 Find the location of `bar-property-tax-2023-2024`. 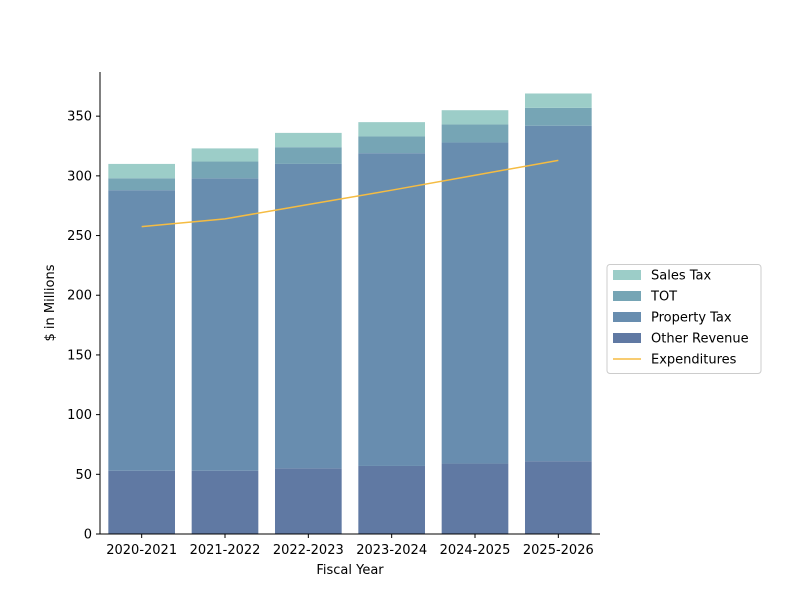

bar-property-tax-2023-2024 is located at coordinates (391, 309).